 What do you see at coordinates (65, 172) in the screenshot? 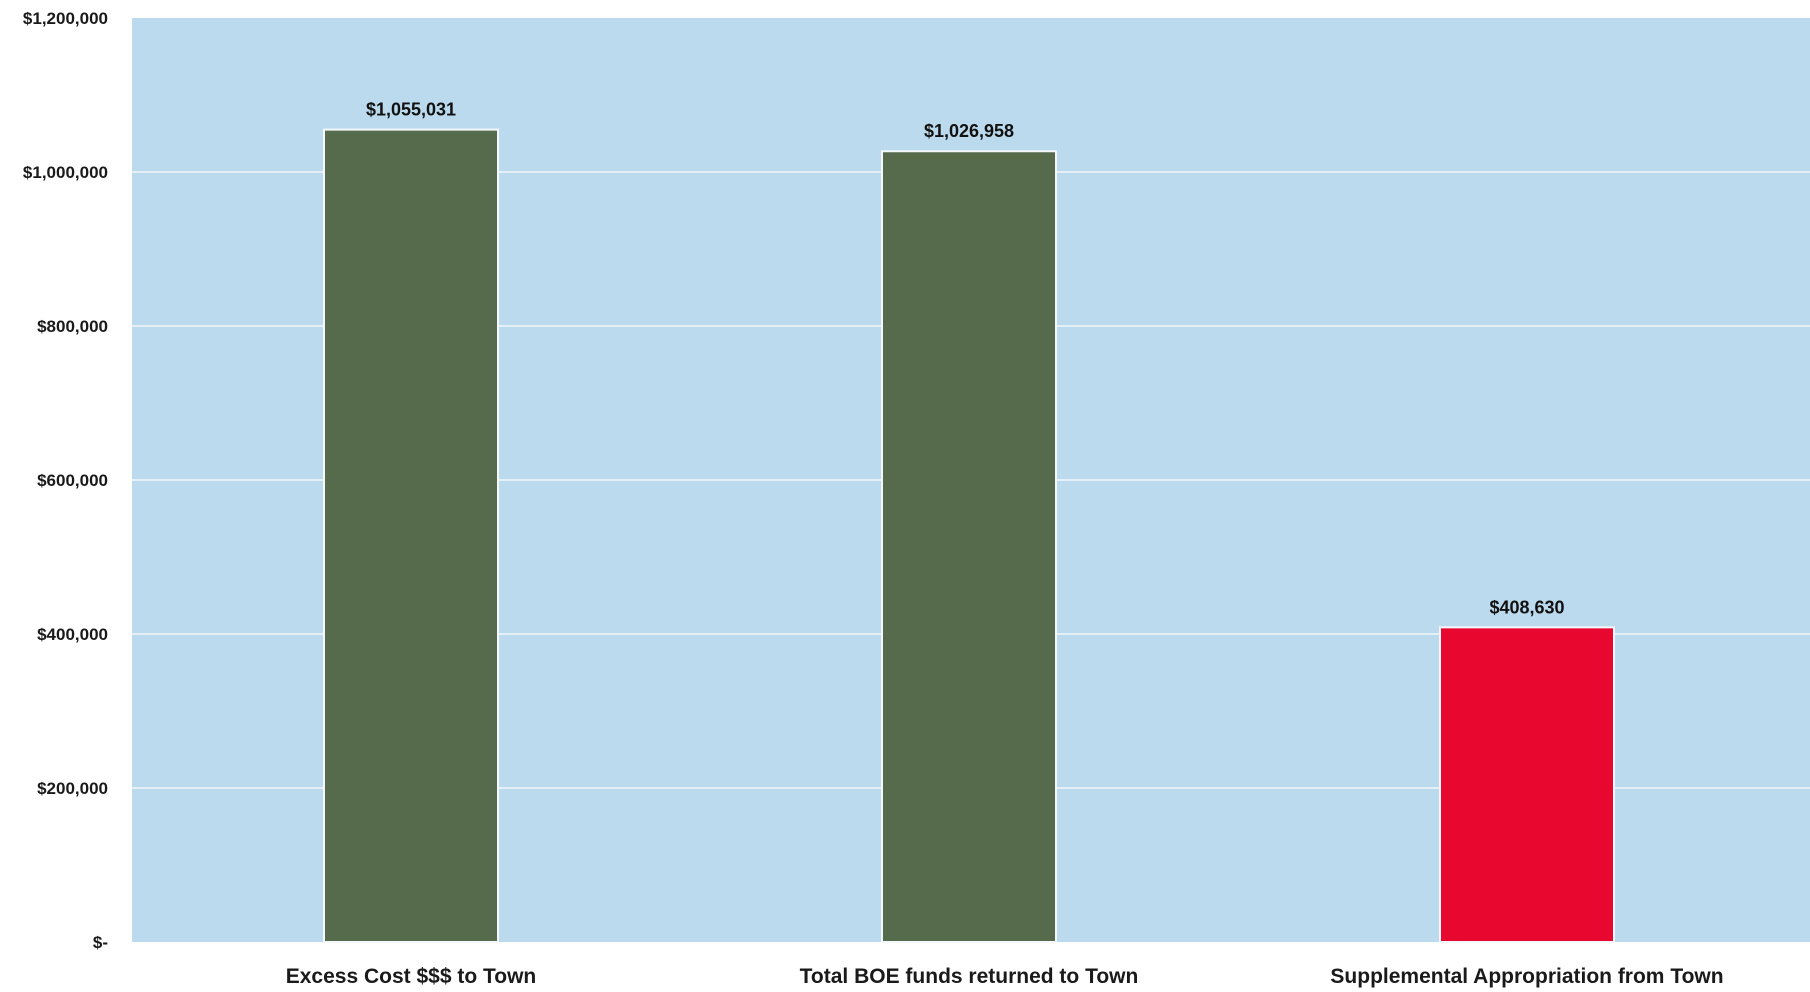
I see `y-tick-label: $1,000,000` at bounding box center [65, 172].